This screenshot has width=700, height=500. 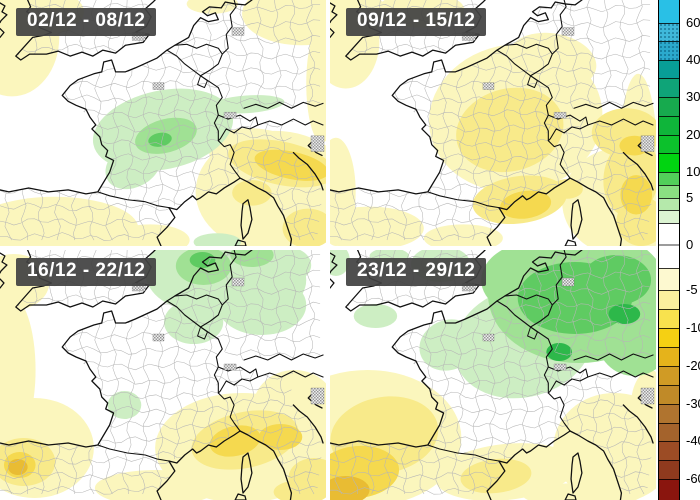 What do you see at coordinates (86, 272) in the screenshot?
I see `period-label: 16/12 - 22/12` at bounding box center [86, 272].